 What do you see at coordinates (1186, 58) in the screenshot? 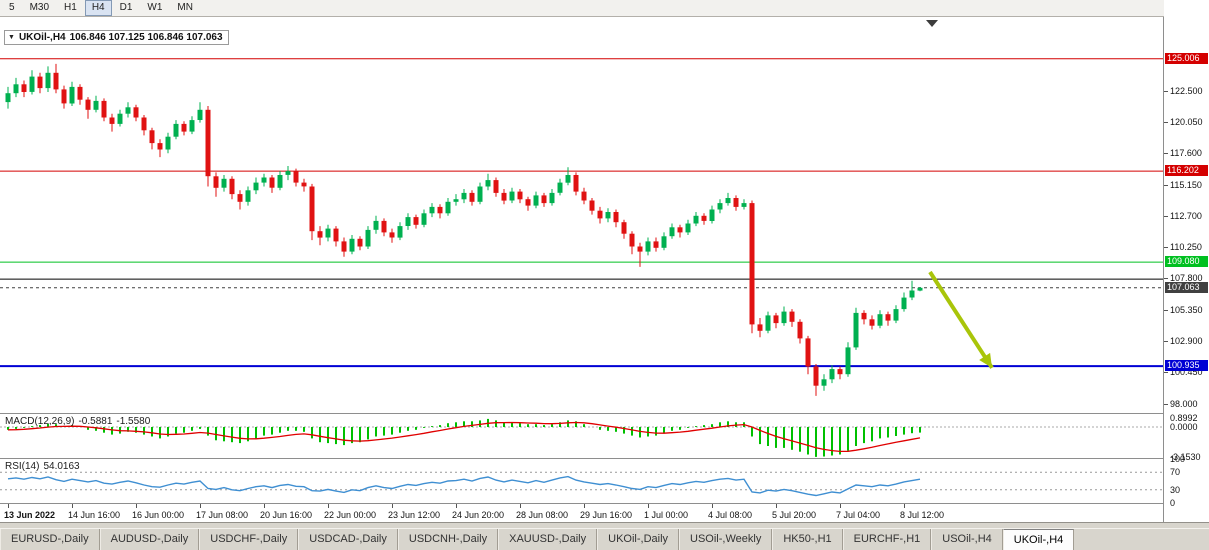
I see `price-level-badge: 125.006` at bounding box center [1186, 58].